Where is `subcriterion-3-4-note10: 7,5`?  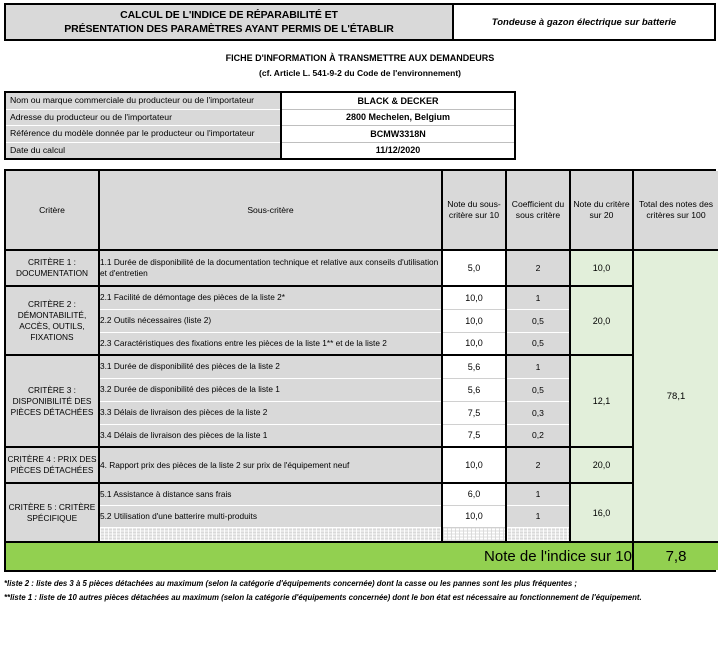 subcriterion-3-4-note10: 7,5 is located at coordinates (474, 436).